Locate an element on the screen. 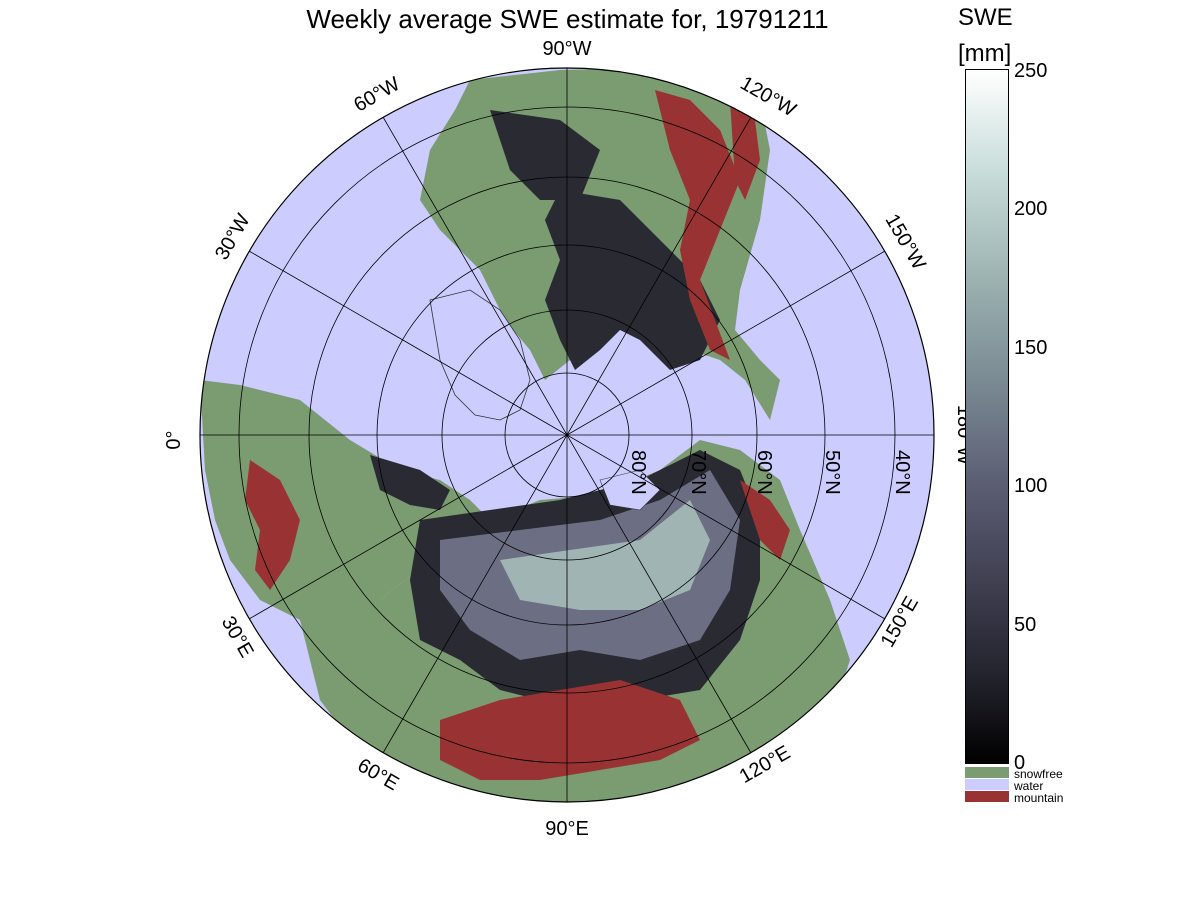 This screenshot has height=900, width=1200. lon-label-90w: 90°W is located at coordinates (566, 49).